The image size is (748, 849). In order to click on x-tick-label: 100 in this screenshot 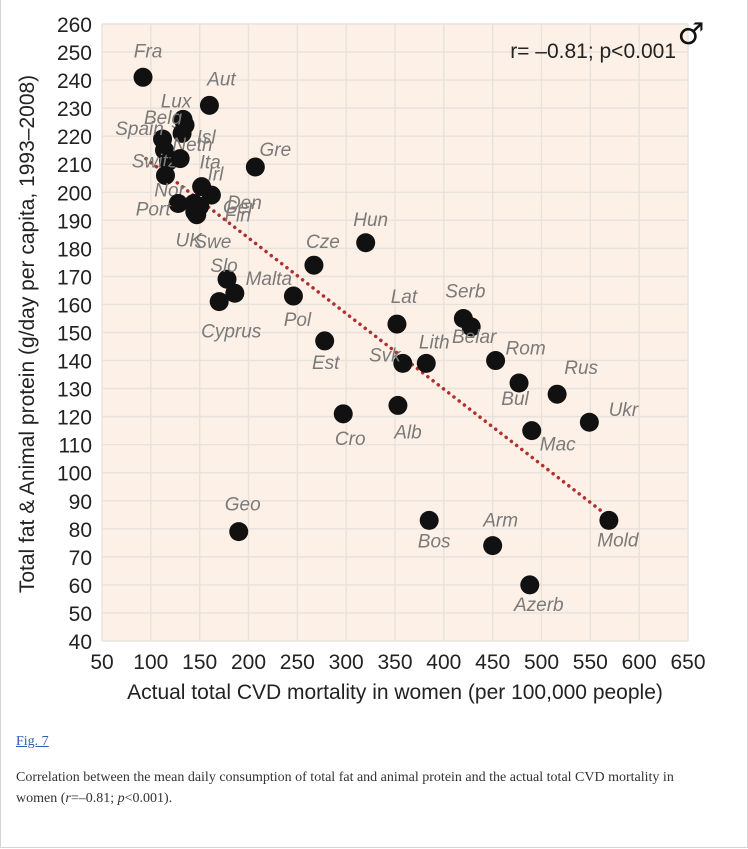, I will do `click(150, 662)`.